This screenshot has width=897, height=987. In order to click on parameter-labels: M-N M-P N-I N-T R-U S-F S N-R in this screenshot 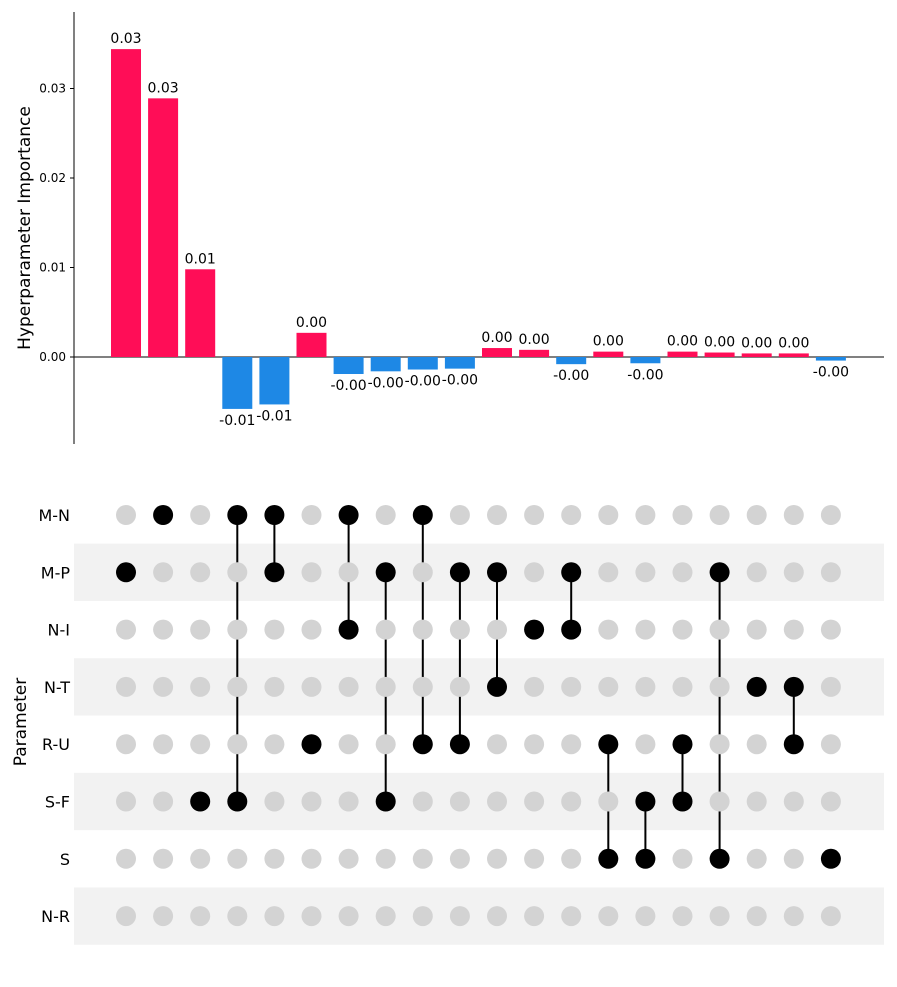, I will do `click(54, 716)`.